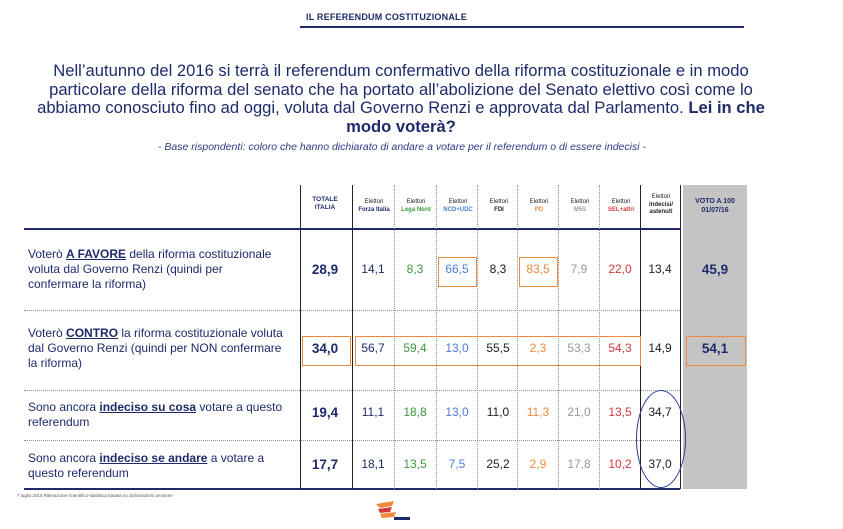 This screenshot has height=529, width=843. Describe the element at coordinates (660, 269) in the screenshot. I see `party-value: 13,4` at that location.